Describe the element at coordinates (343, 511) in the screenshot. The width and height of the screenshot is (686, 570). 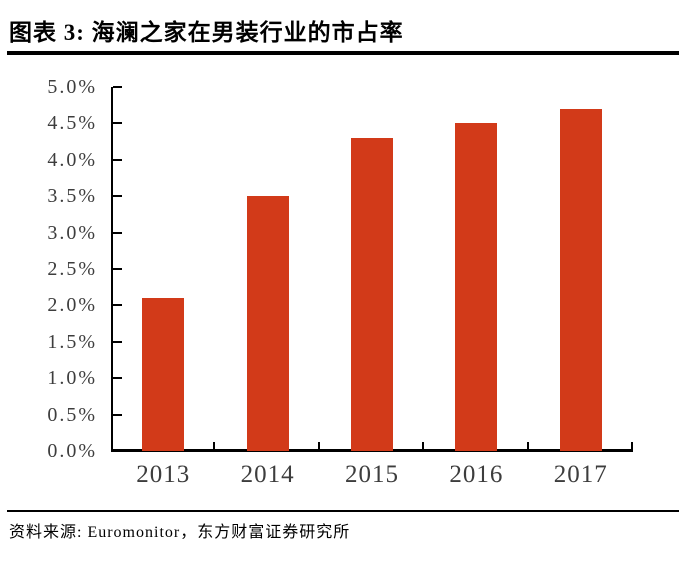
I see `footer-divider-rule` at that location.